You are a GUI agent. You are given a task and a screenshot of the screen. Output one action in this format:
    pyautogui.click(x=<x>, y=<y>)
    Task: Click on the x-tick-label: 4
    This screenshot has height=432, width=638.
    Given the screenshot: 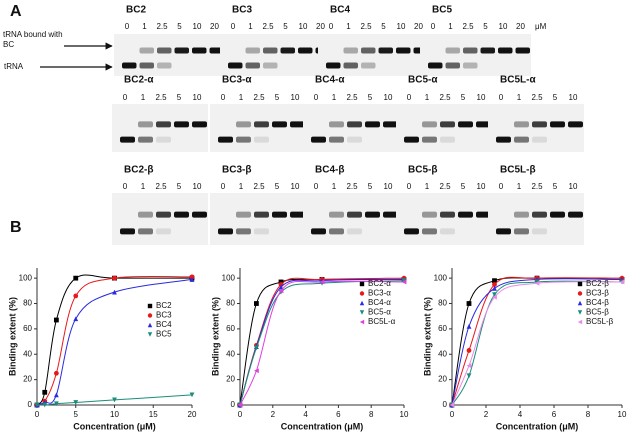 What is the action you would take?
    pyautogui.click(x=520, y=414)
    